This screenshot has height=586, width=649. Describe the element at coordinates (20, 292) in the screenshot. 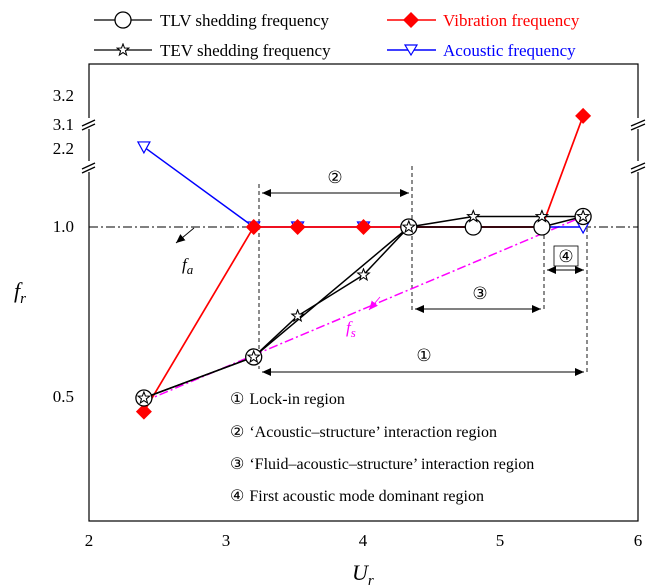

I see `y-axis-label: fr` at that location.